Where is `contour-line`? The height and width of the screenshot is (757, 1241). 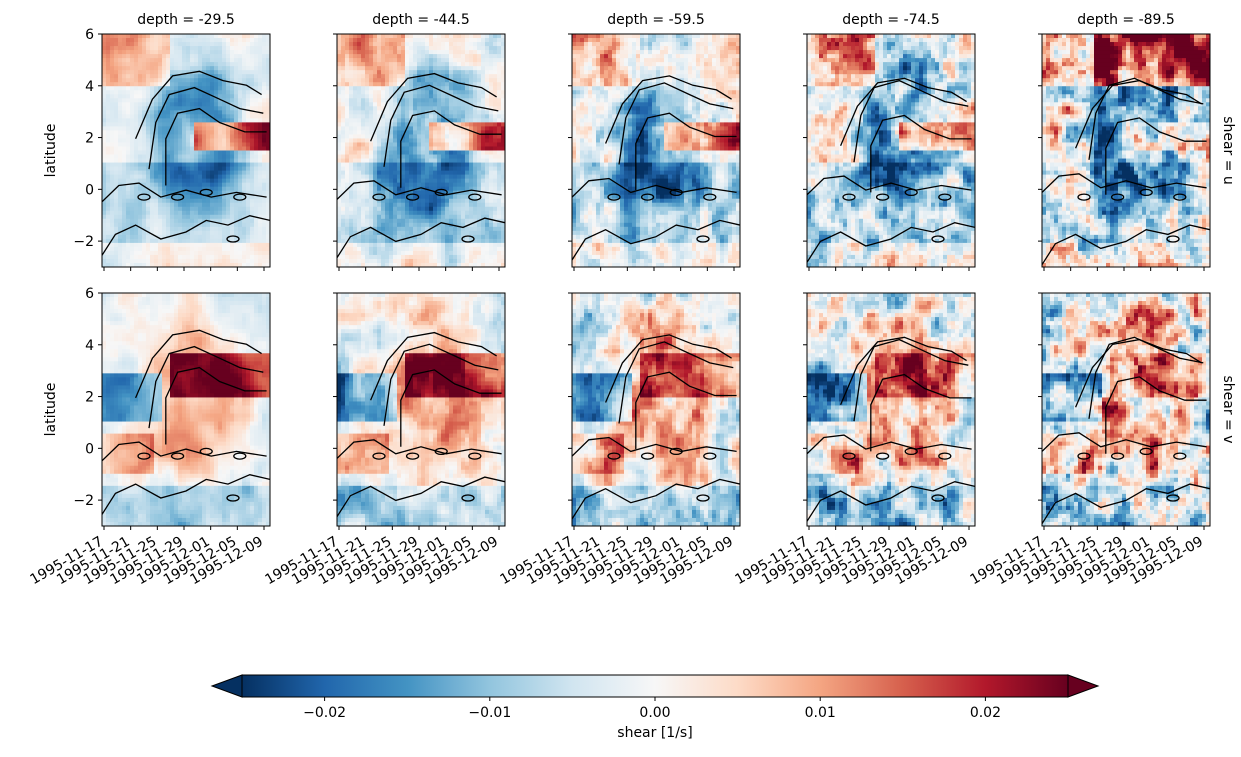 contour-line is located at coordinates (433, 107).